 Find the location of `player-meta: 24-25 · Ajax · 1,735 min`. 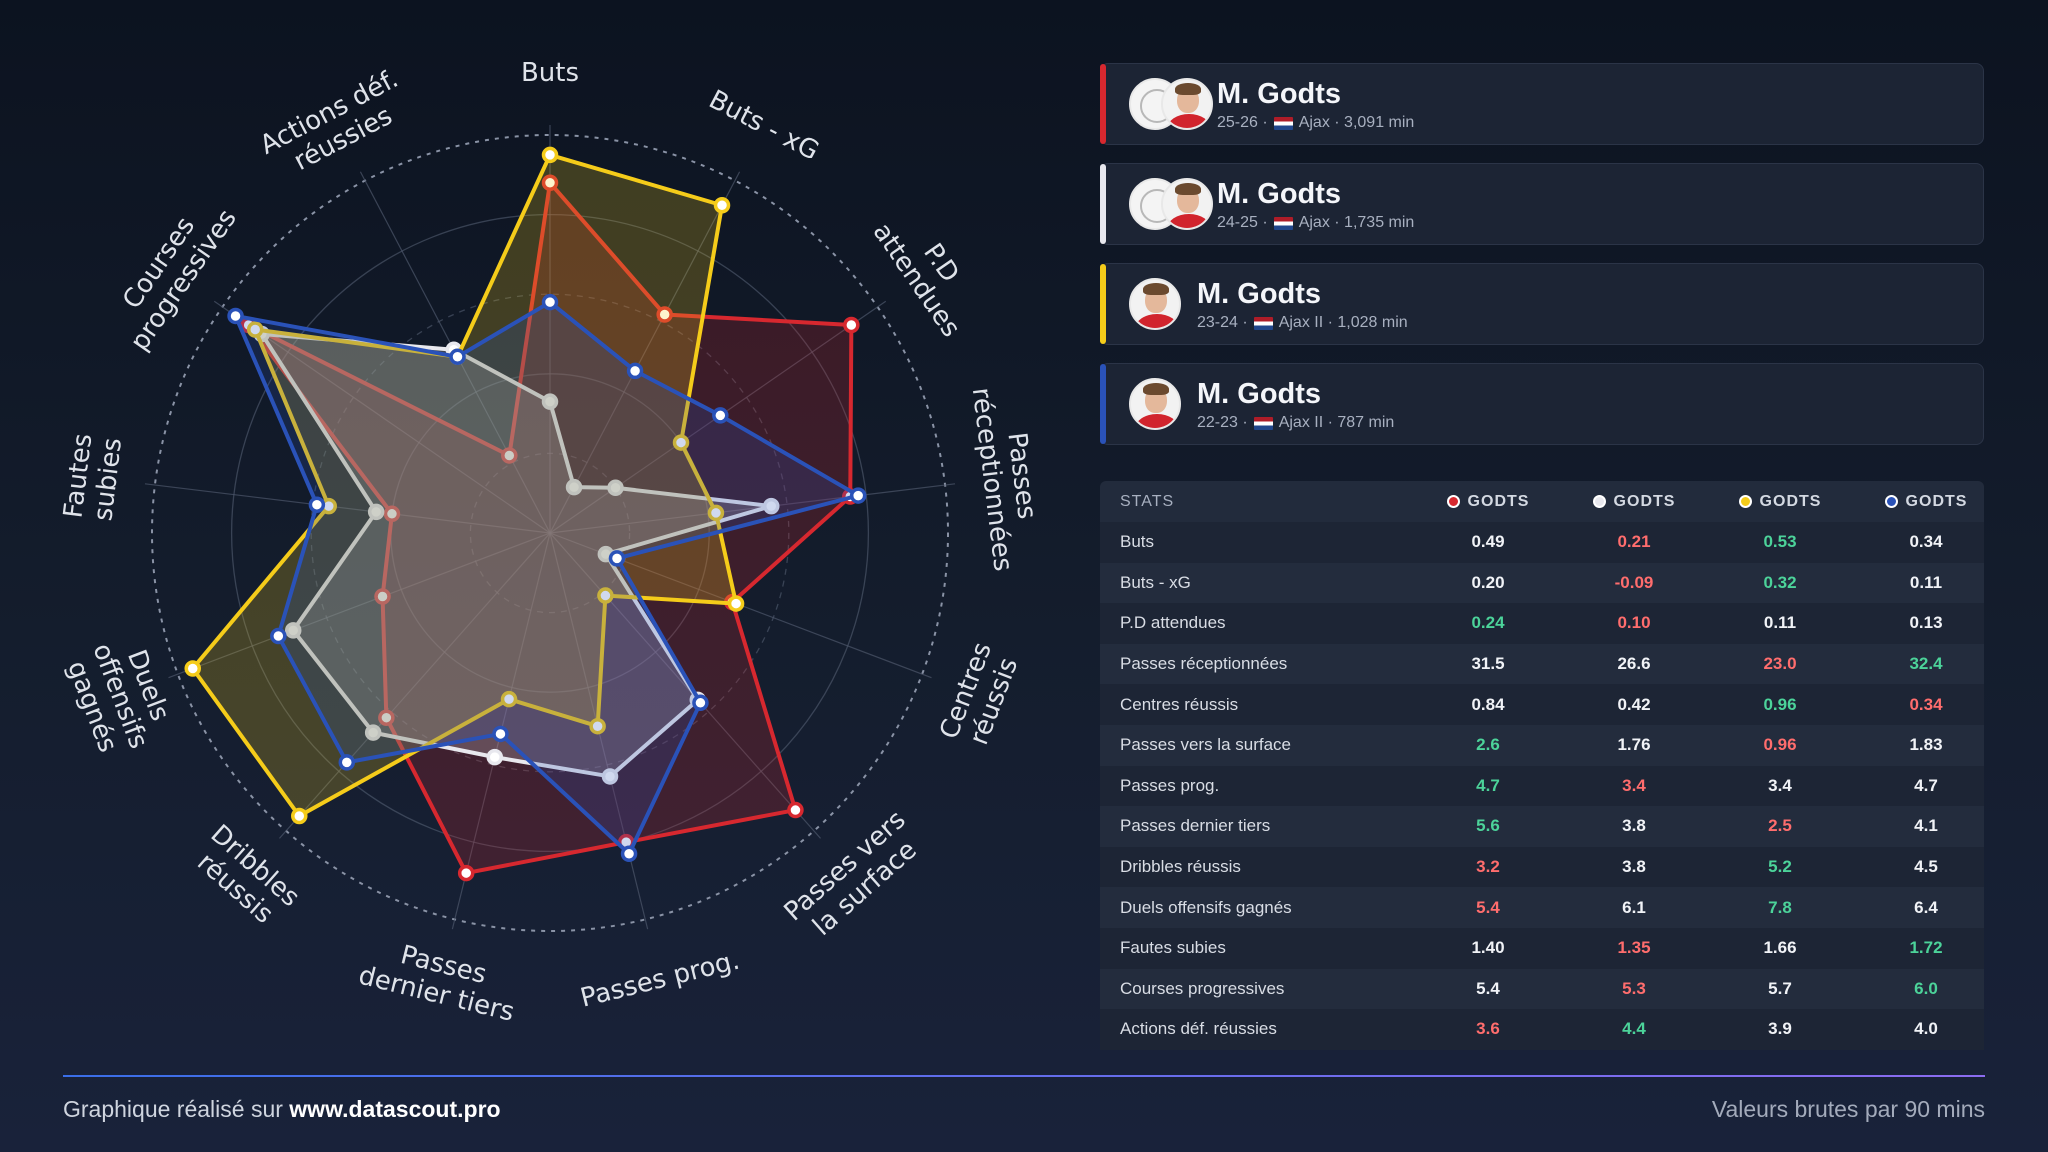

player-meta: 24-25 · Ajax · 1,735 min is located at coordinates (1315, 223).